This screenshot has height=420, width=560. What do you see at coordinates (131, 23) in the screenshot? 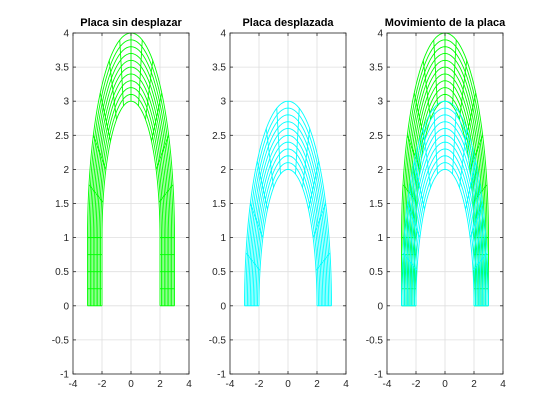
I see `subplot-title: Placa sin desplazar` at bounding box center [131, 23].